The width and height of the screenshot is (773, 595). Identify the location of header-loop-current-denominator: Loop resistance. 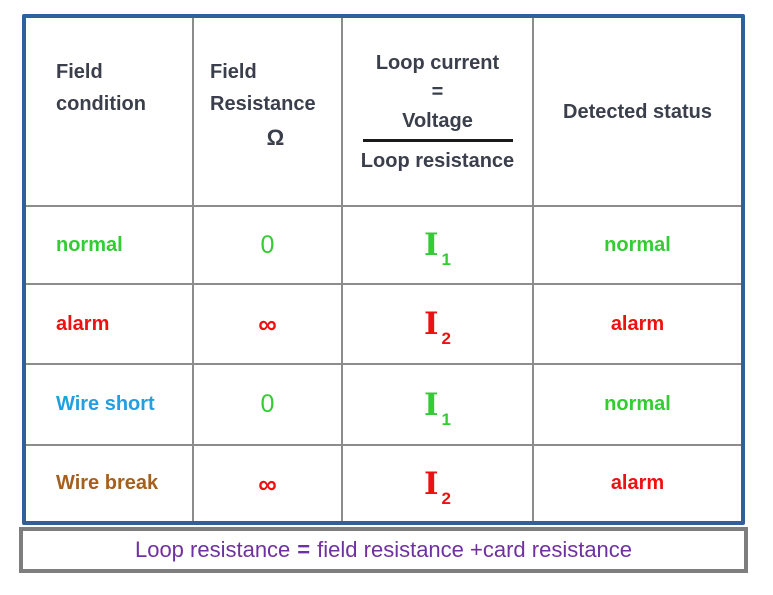
(437, 160).